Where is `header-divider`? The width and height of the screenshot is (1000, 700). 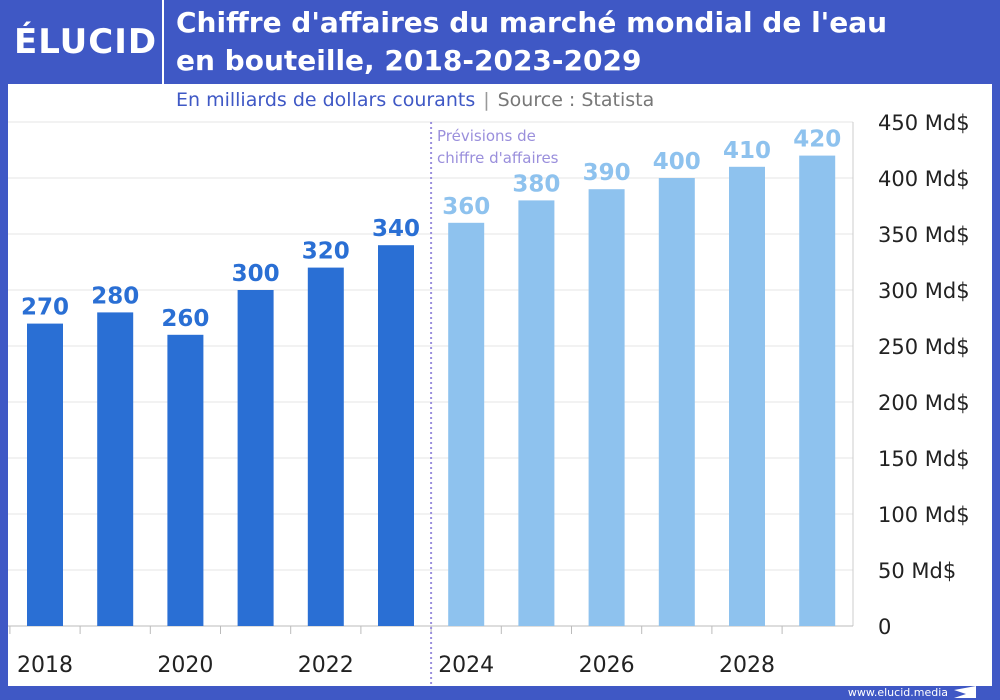 header-divider is located at coordinates (163, 42).